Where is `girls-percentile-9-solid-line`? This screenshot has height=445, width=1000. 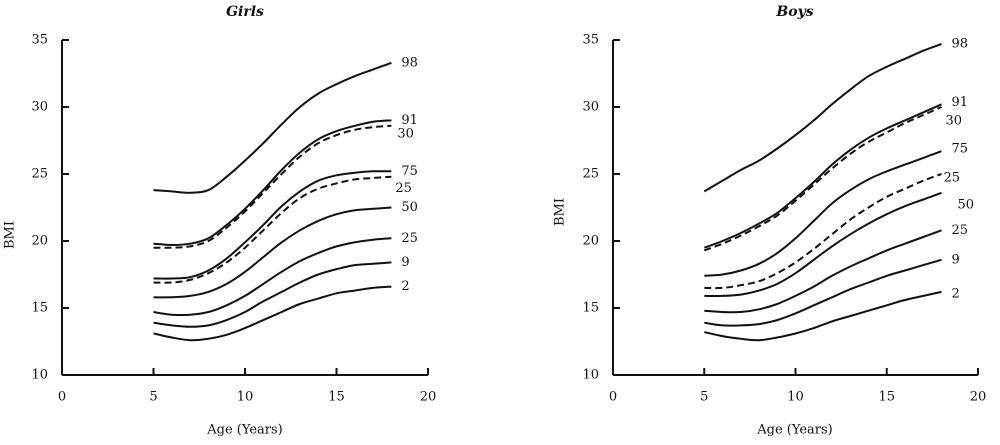
girls-percentile-9-solid-line is located at coordinates (272, 294).